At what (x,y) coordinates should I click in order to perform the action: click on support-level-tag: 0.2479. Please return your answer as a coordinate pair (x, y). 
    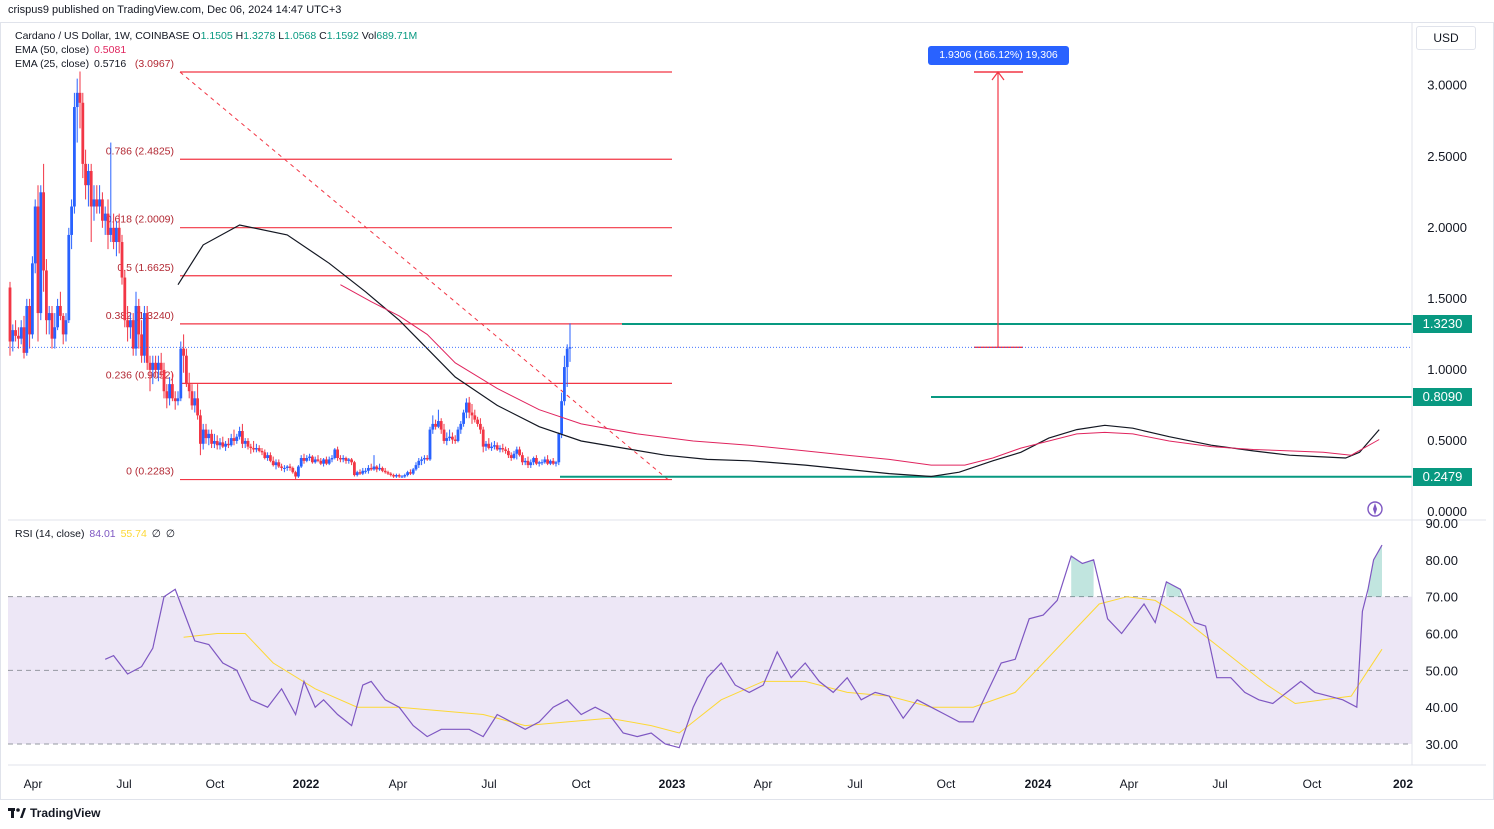
    Looking at the image, I should click on (1442, 476).